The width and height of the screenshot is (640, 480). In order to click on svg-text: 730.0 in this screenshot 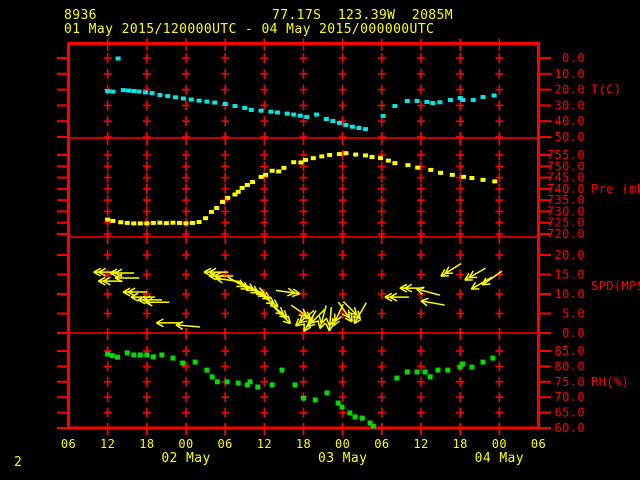, I will do `click(566, 211)`.